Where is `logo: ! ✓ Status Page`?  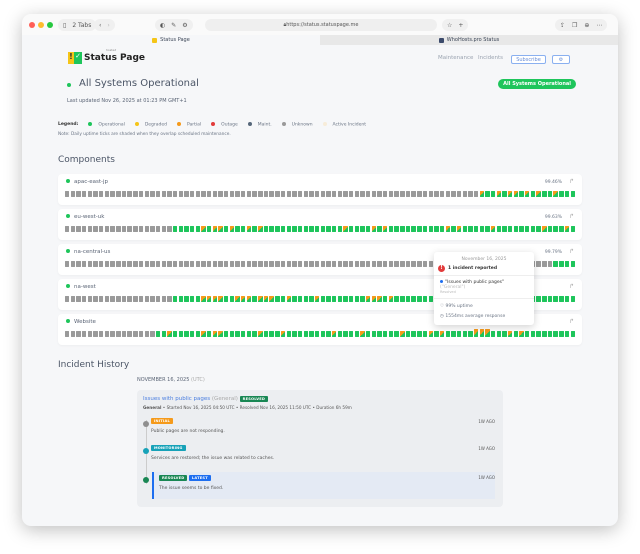
logo: ! ✓ Status Page is located at coordinates (107, 58).